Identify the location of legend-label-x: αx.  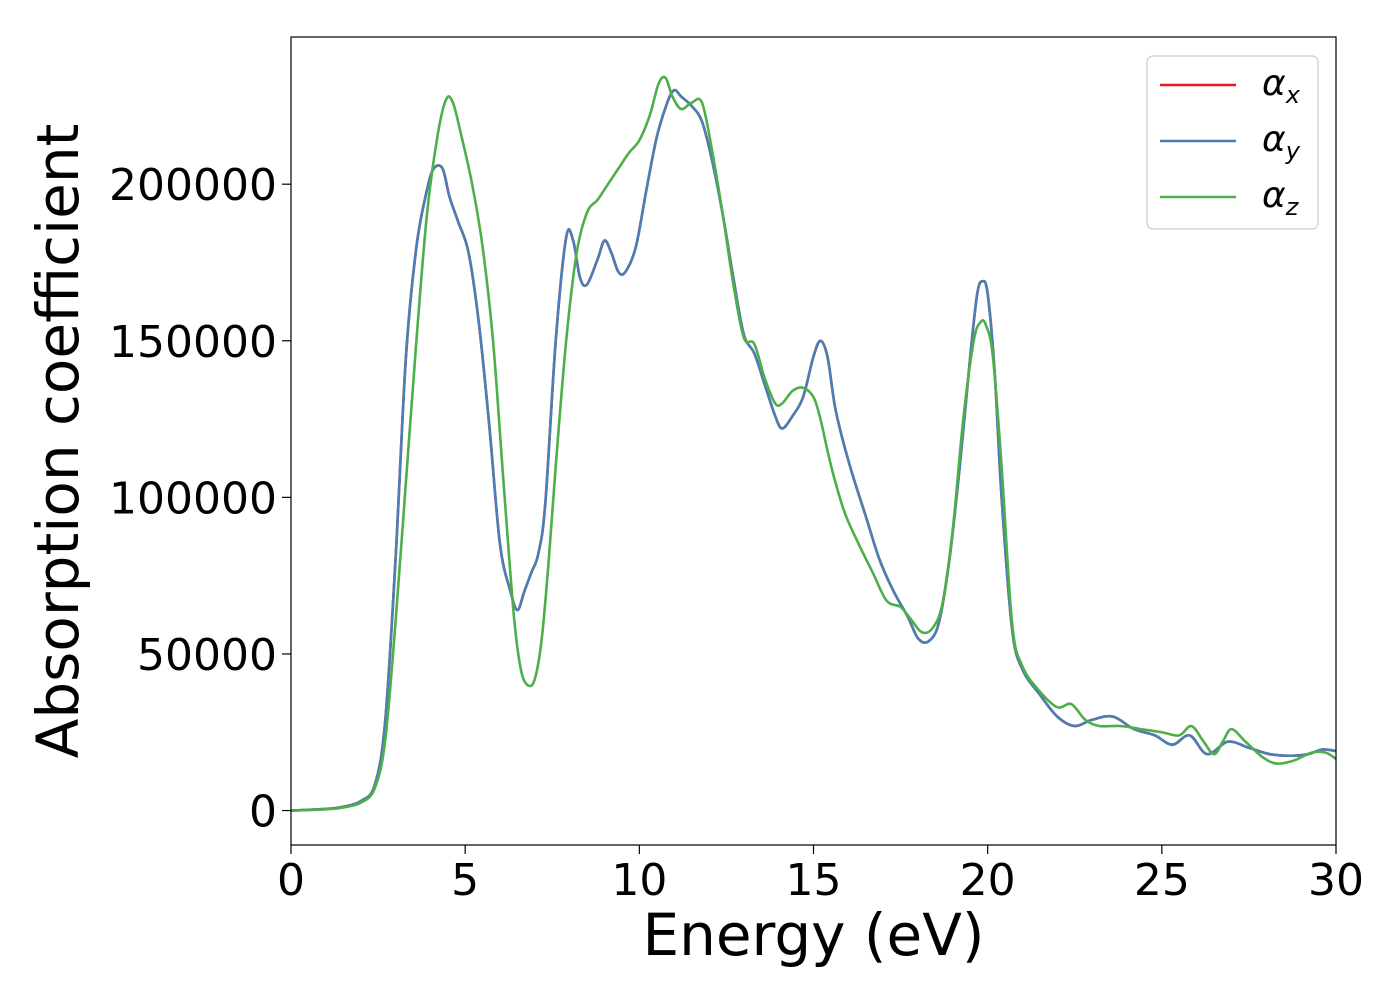
(1281, 86).